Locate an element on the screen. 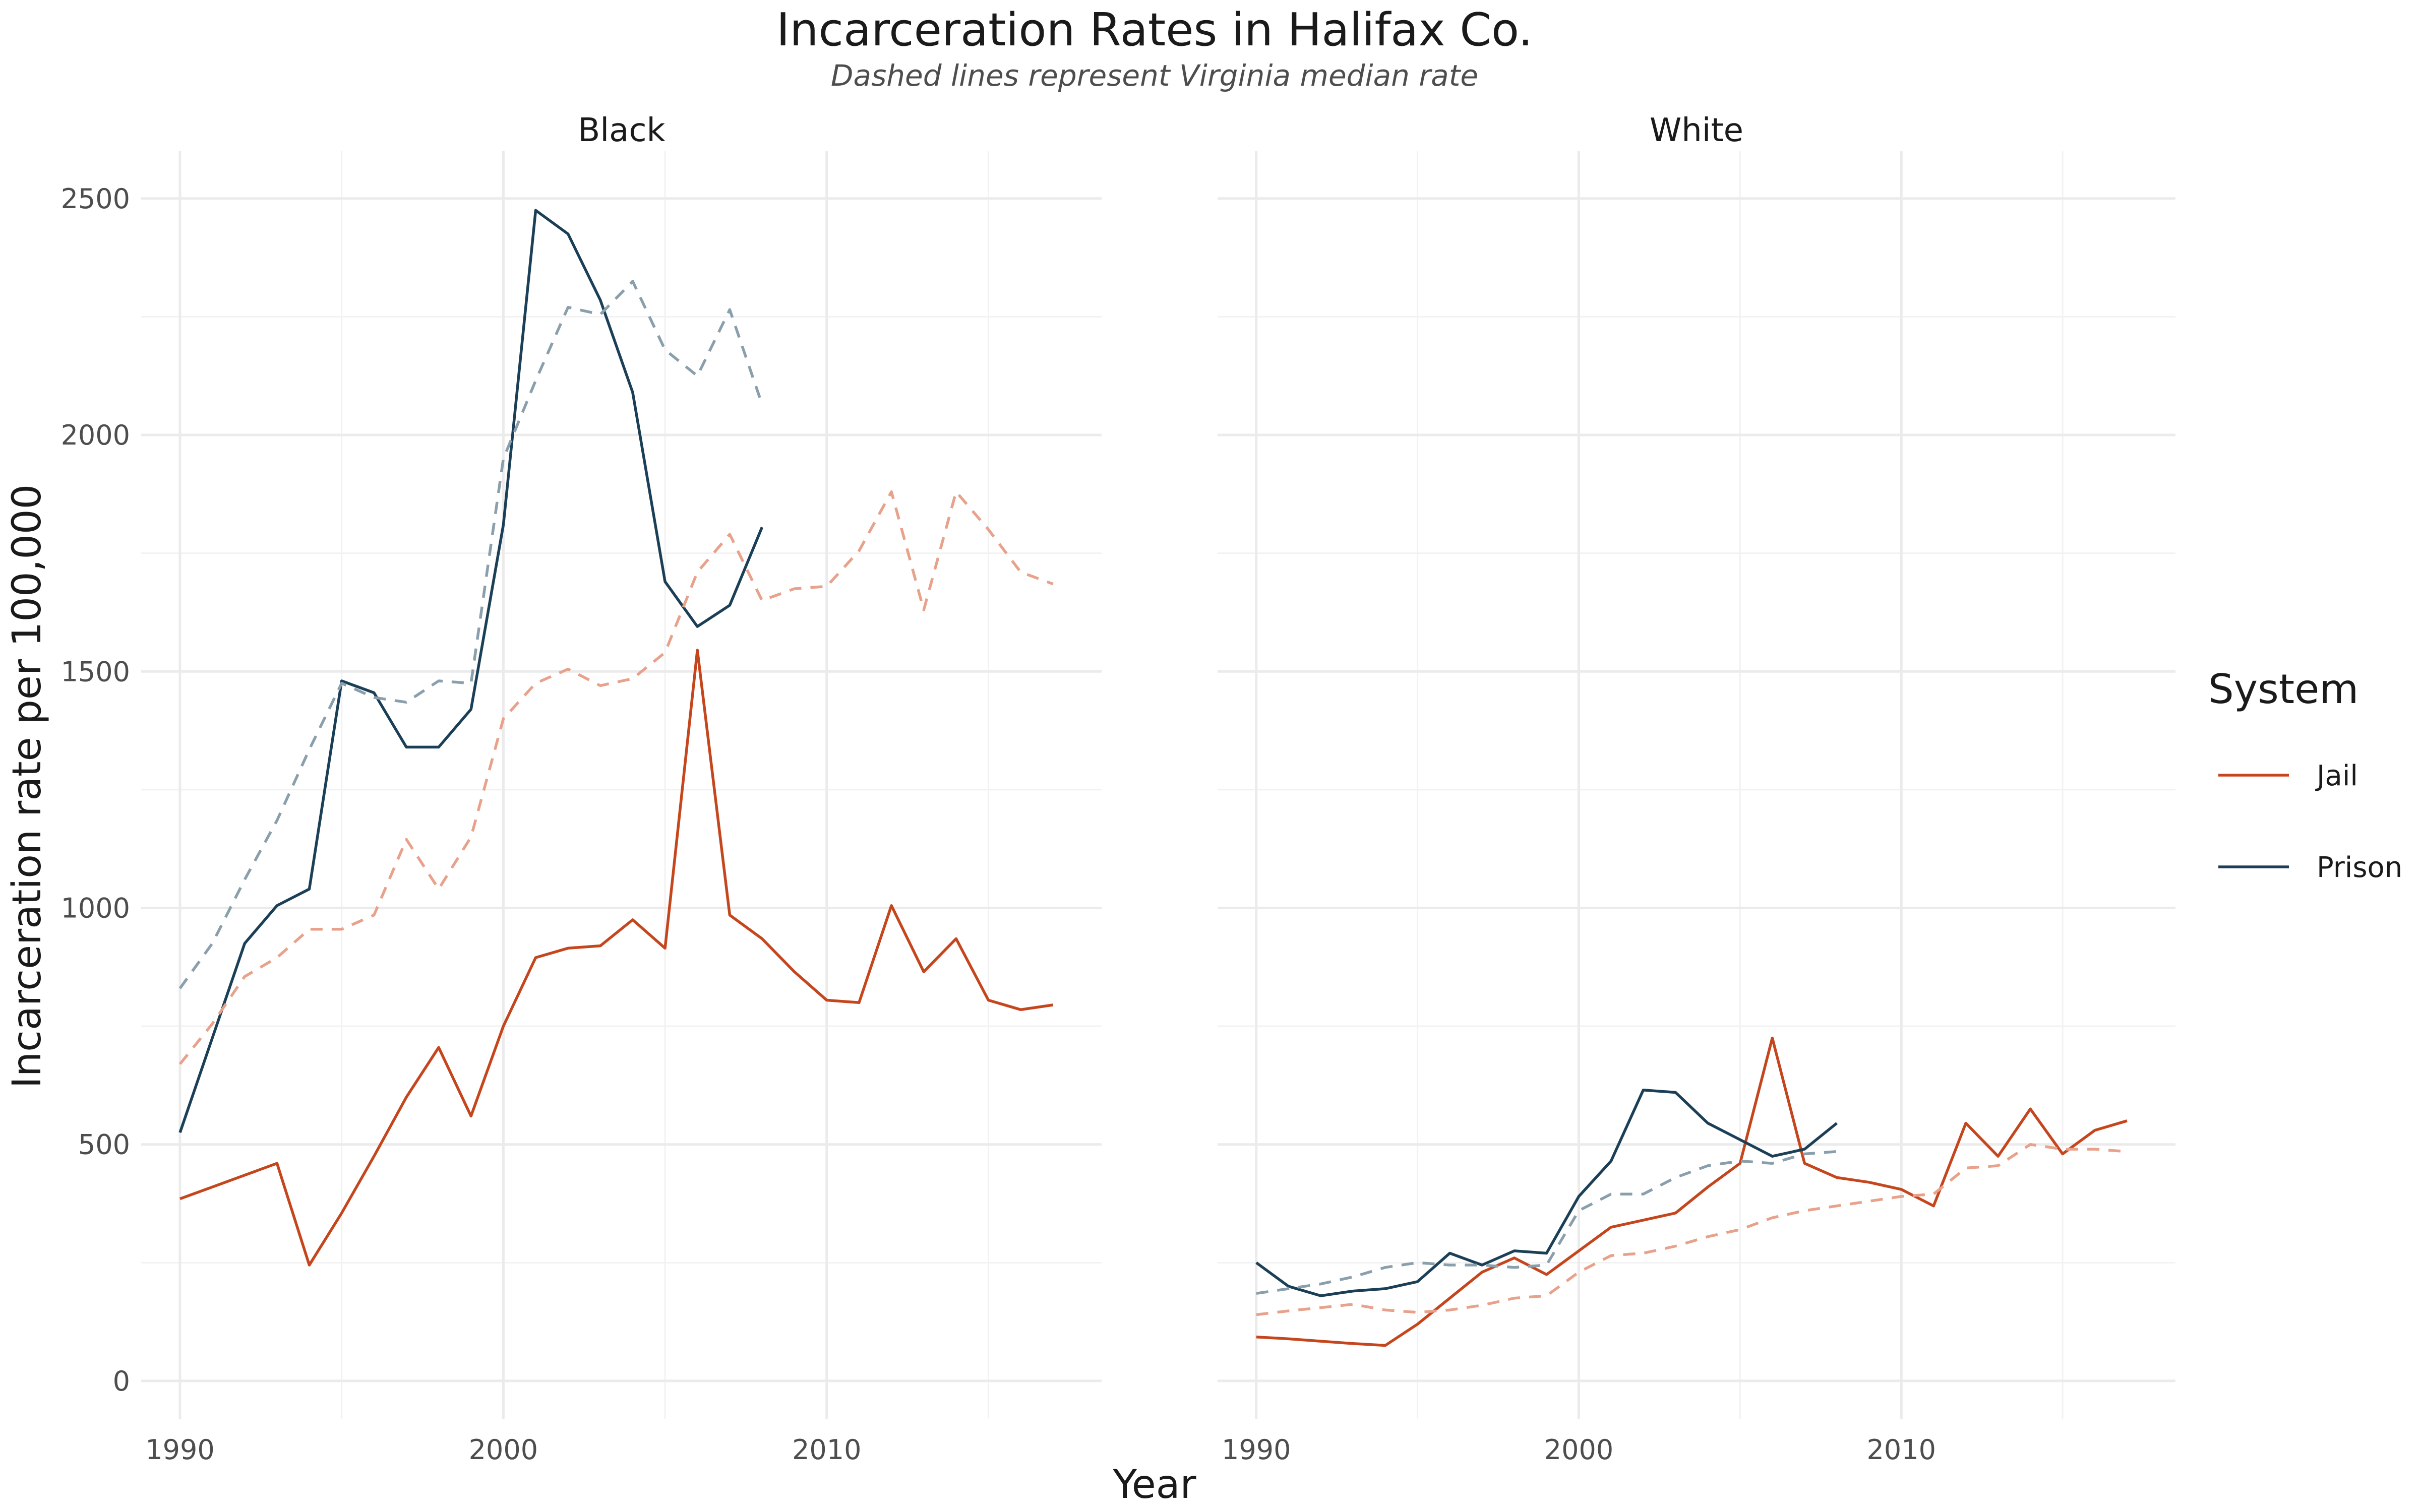 This screenshot has width=2420, height=1512. legend-title: System is located at coordinates (2283, 689).